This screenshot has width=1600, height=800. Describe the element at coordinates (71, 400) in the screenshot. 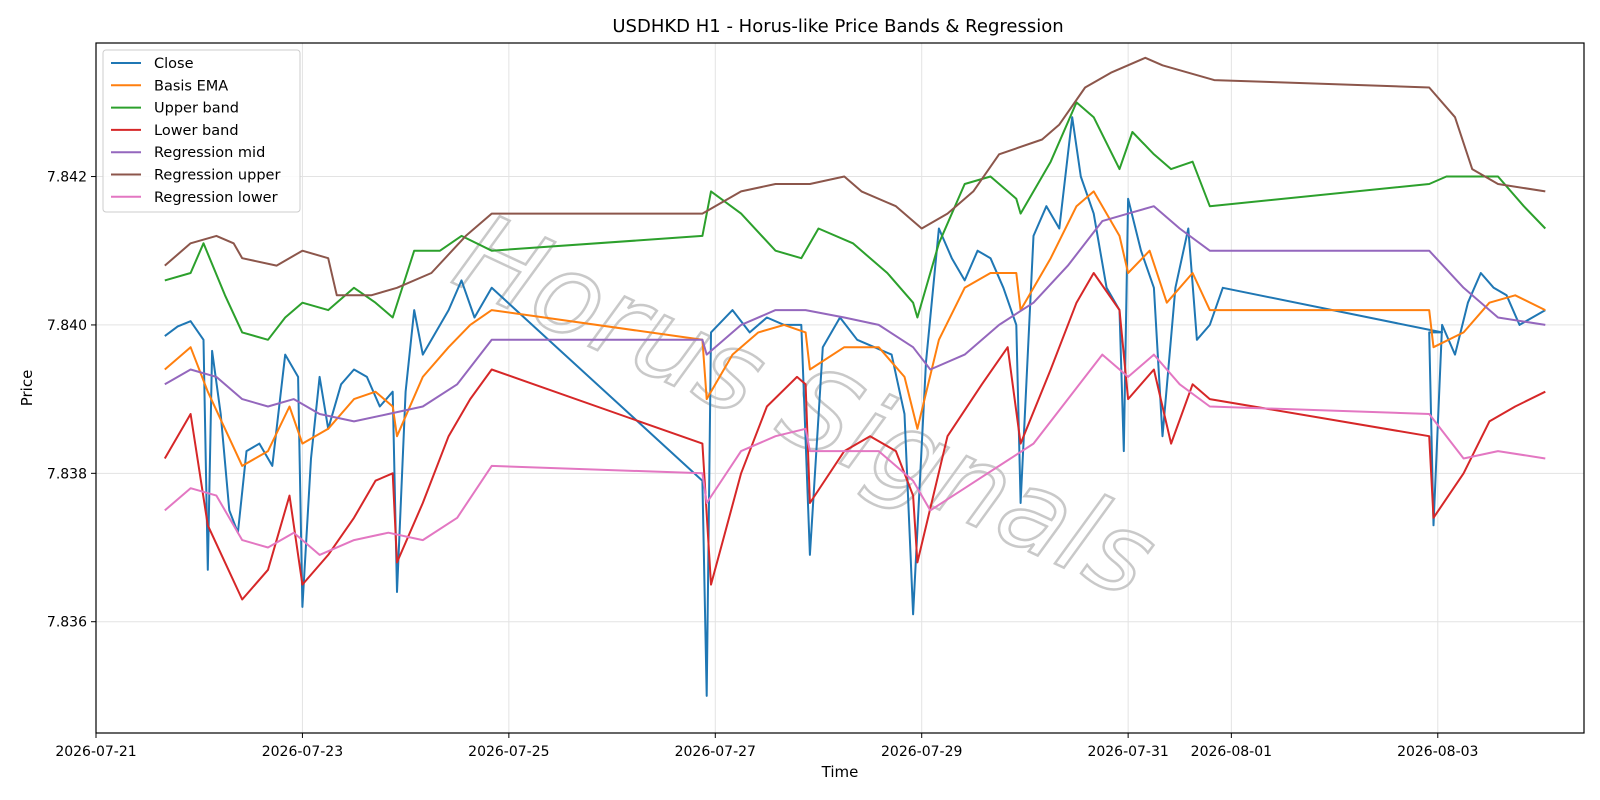

I see `y-axis: 7.836 7.838 7.840 7.842` at that location.